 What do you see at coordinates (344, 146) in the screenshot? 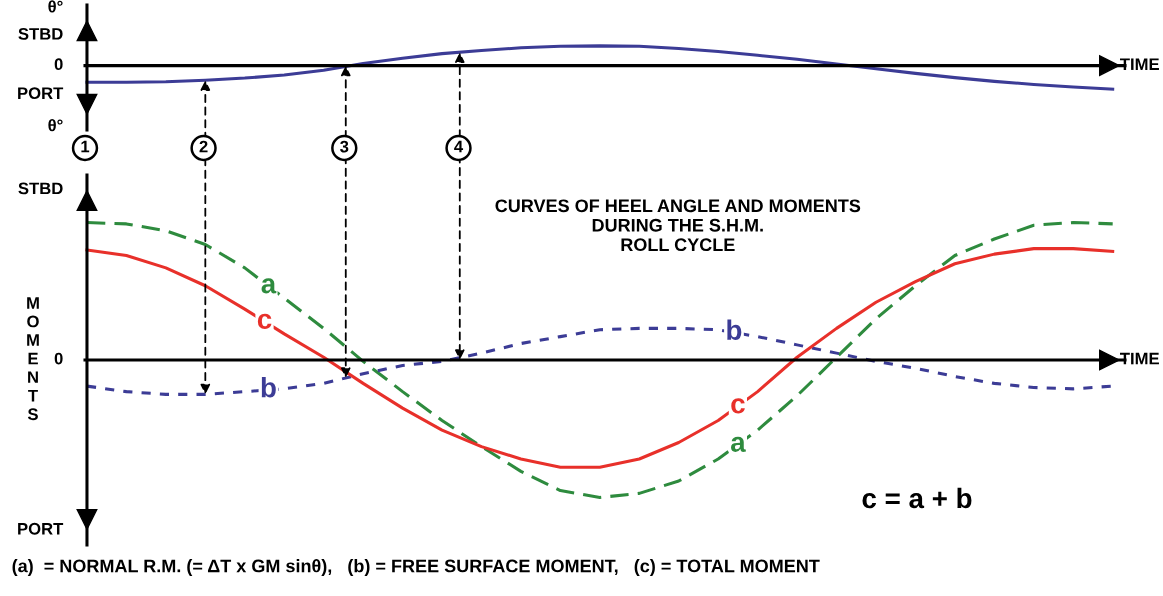
I see `text: 3` at bounding box center [344, 146].